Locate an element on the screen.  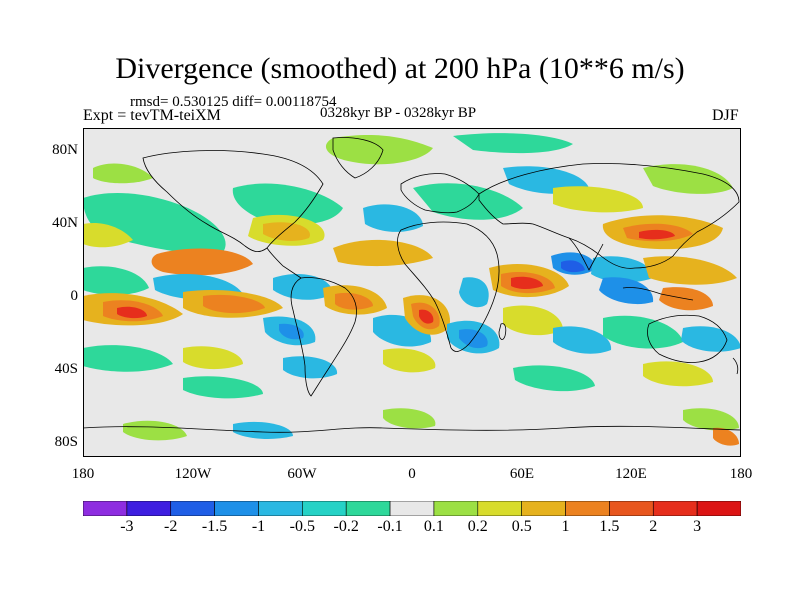
experiment-label: Expt = tevTM-teiXM is located at coordinates (152, 115).